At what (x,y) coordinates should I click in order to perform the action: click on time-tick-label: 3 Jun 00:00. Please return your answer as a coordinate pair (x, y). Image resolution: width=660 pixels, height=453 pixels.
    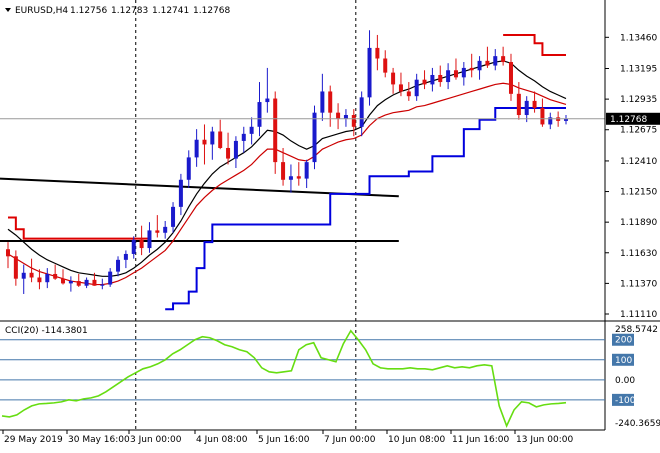
    Looking at the image, I should click on (156, 440).